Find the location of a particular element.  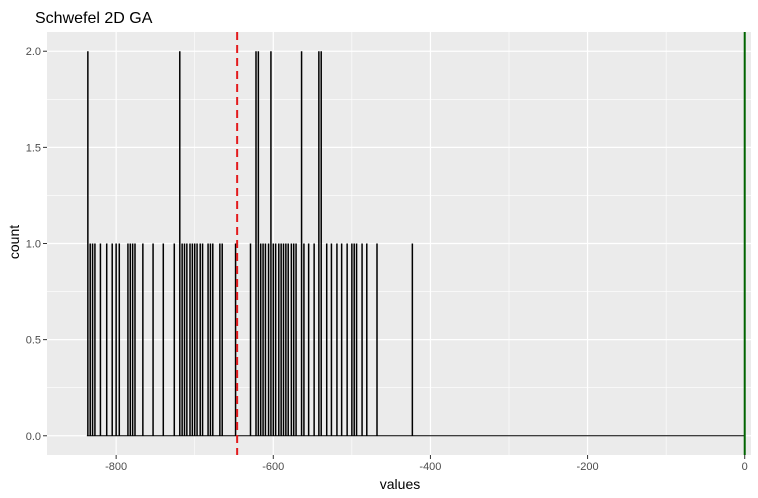

x-tick-label: -200 is located at coordinates (588, 467).